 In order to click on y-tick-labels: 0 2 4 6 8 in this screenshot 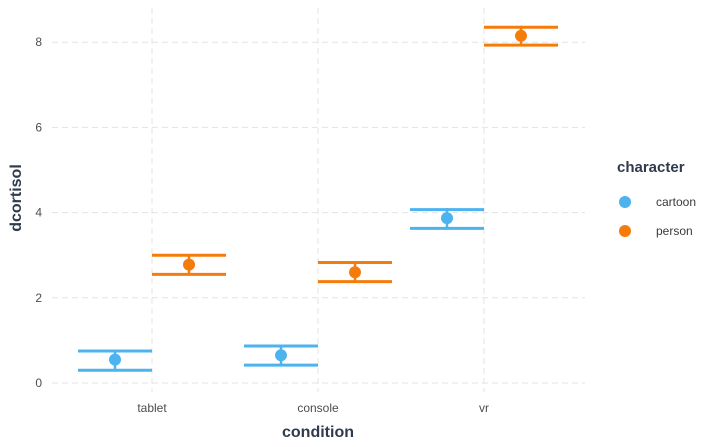, I will do `click(38, 212)`.